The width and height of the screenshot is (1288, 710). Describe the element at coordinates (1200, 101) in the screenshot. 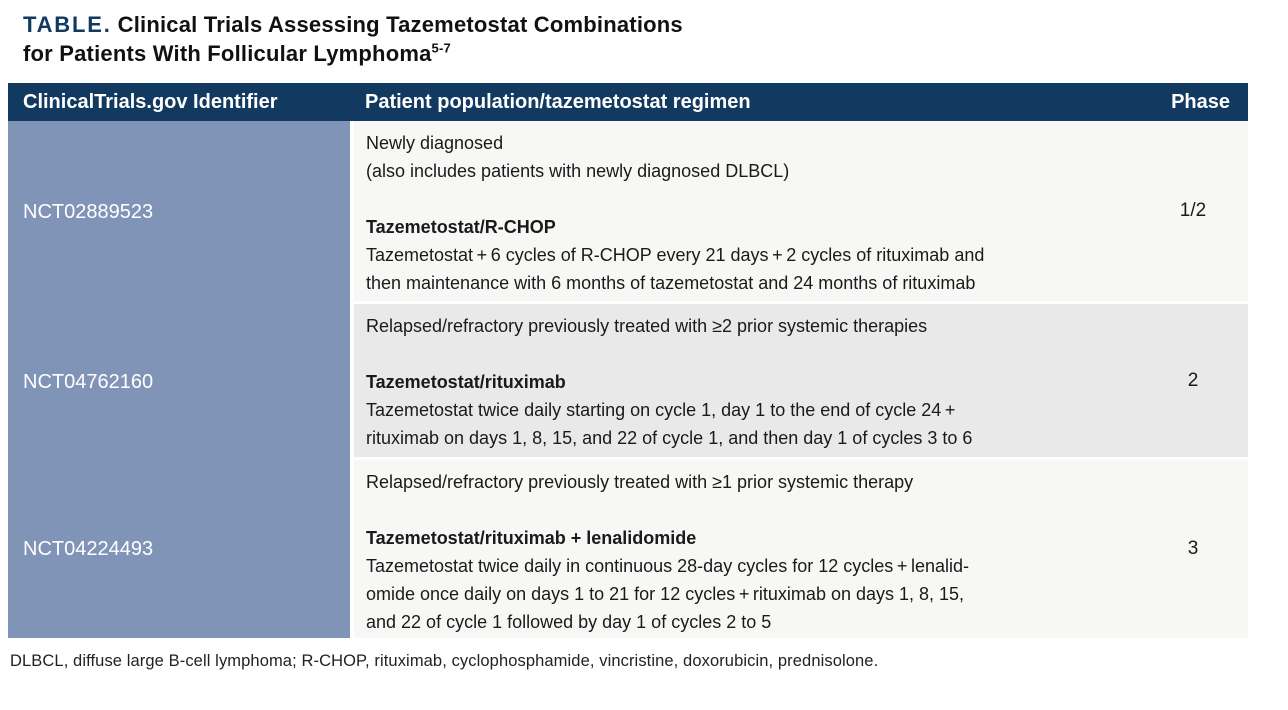

I see `header-phase: Phase` at that location.